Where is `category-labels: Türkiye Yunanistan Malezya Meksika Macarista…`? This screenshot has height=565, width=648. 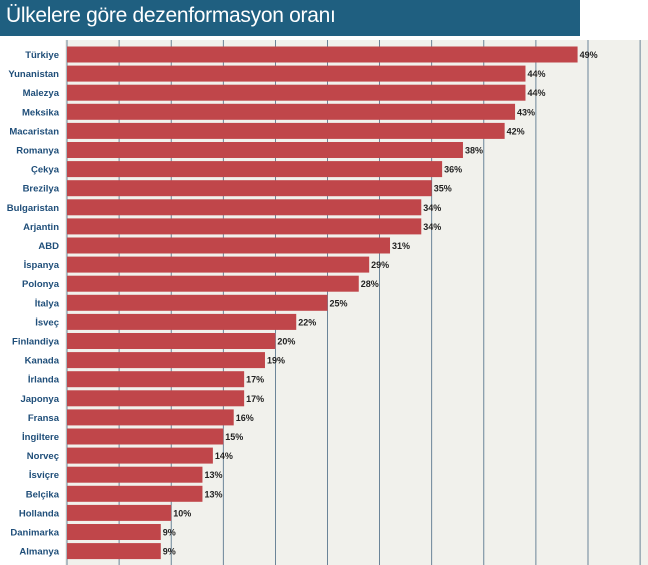
category-labels: Türkiye Yunanistan Malezya Meksika Macarista… is located at coordinates (33, 304).